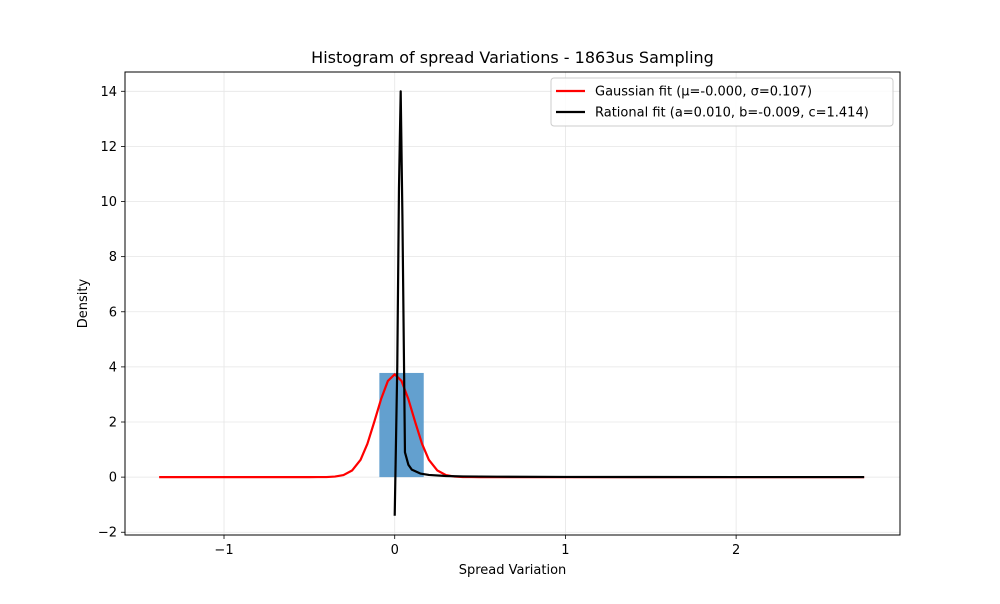  What do you see at coordinates (223, 550) in the screenshot?
I see `x-tick-label: −1` at bounding box center [223, 550].